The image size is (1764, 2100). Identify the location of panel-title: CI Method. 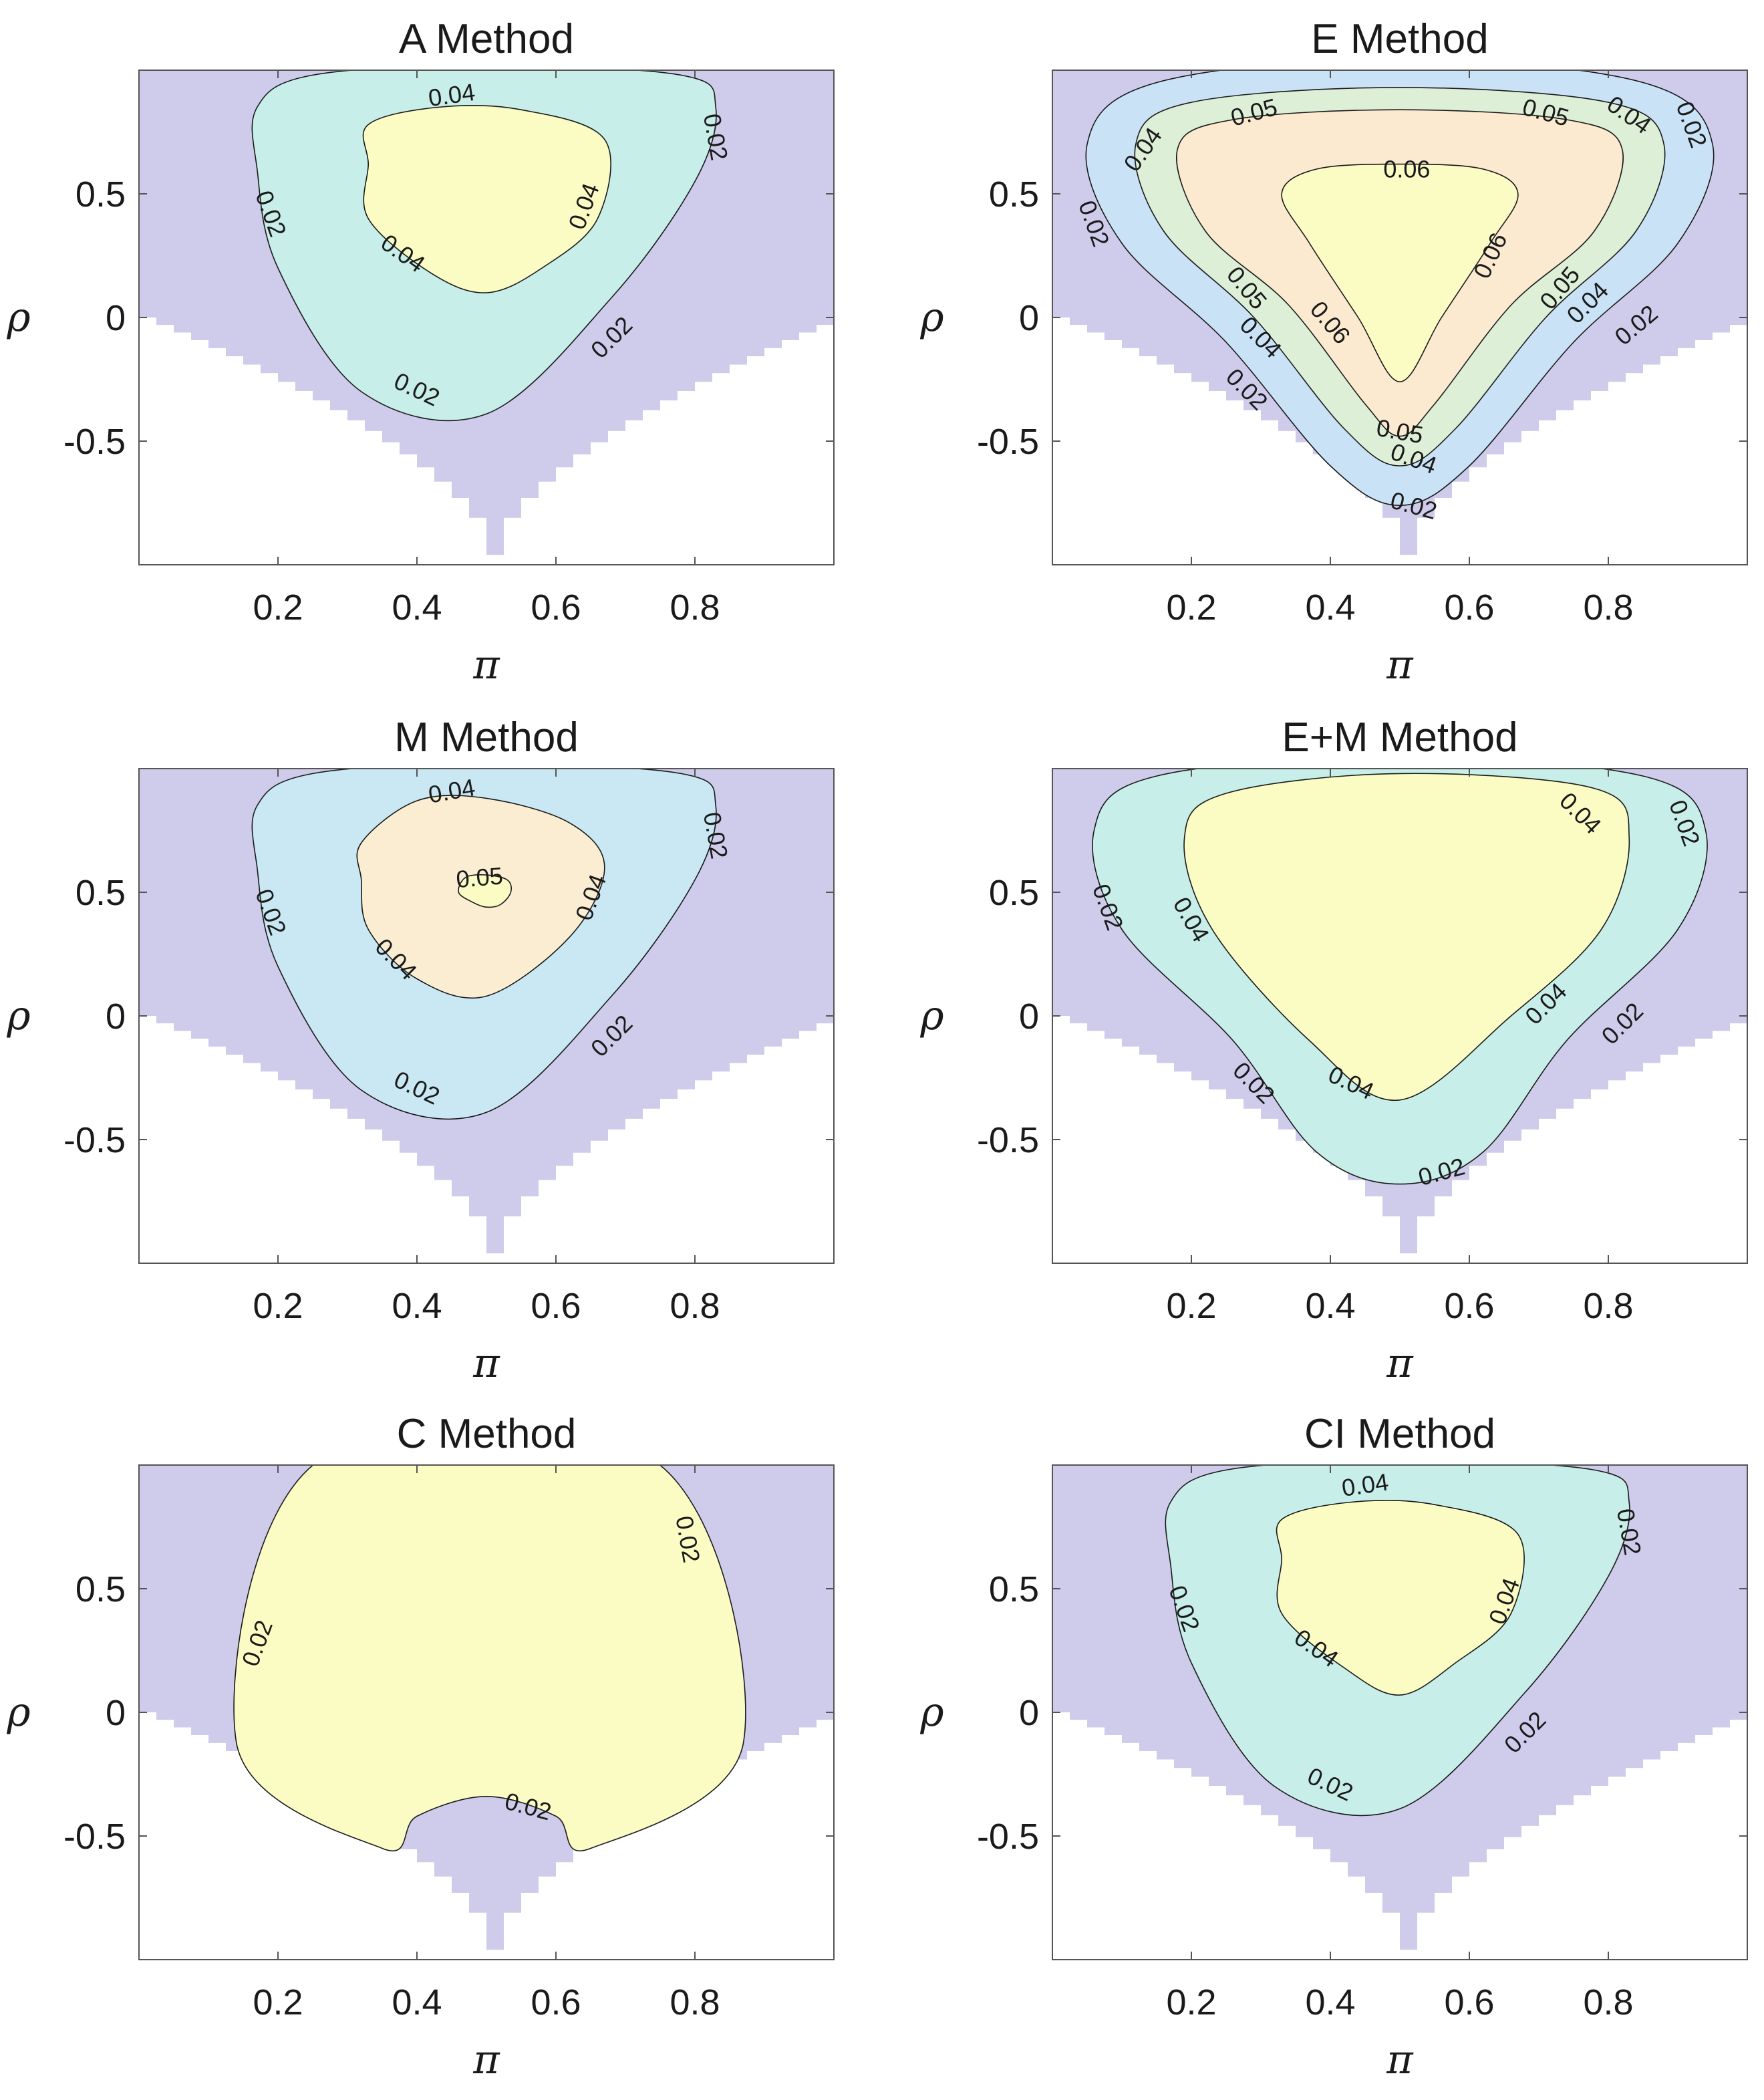
(1400, 1434).